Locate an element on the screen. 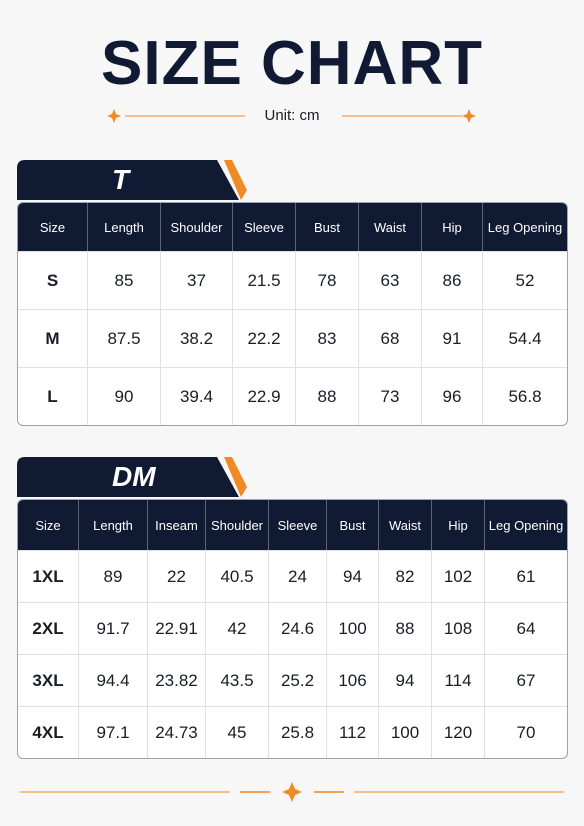 This screenshot has height=826, width=584. measure-cell: 78 is located at coordinates (327, 280).